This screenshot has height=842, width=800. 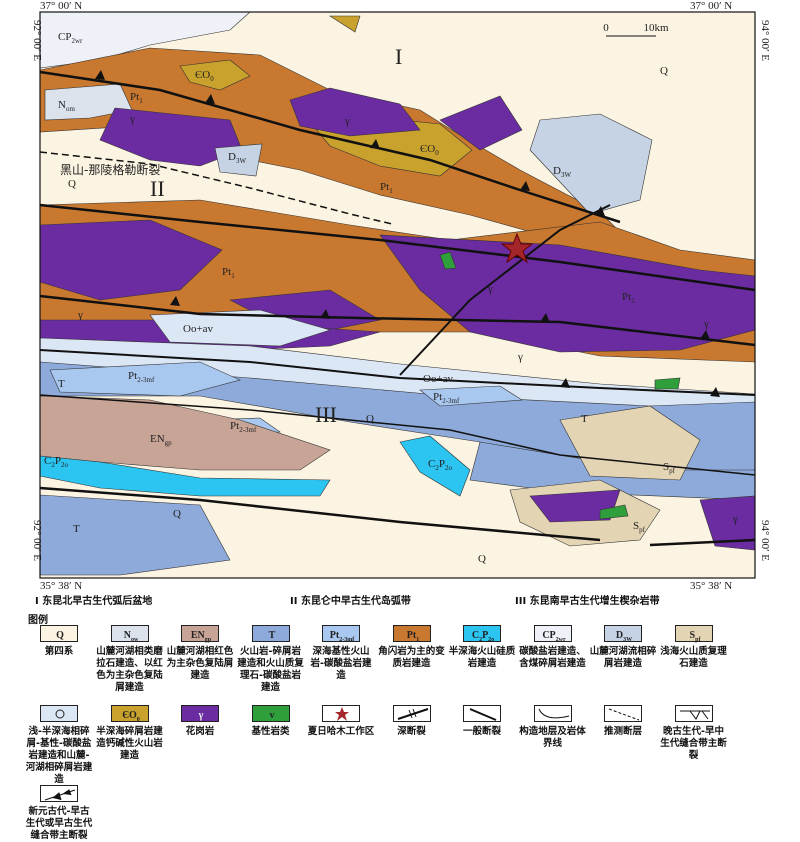 What do you see at coordinates (482, 657) in the screenshot?
I see `legend-label: 半深海火山硅质岩建造` at bounding box center [482, 657].